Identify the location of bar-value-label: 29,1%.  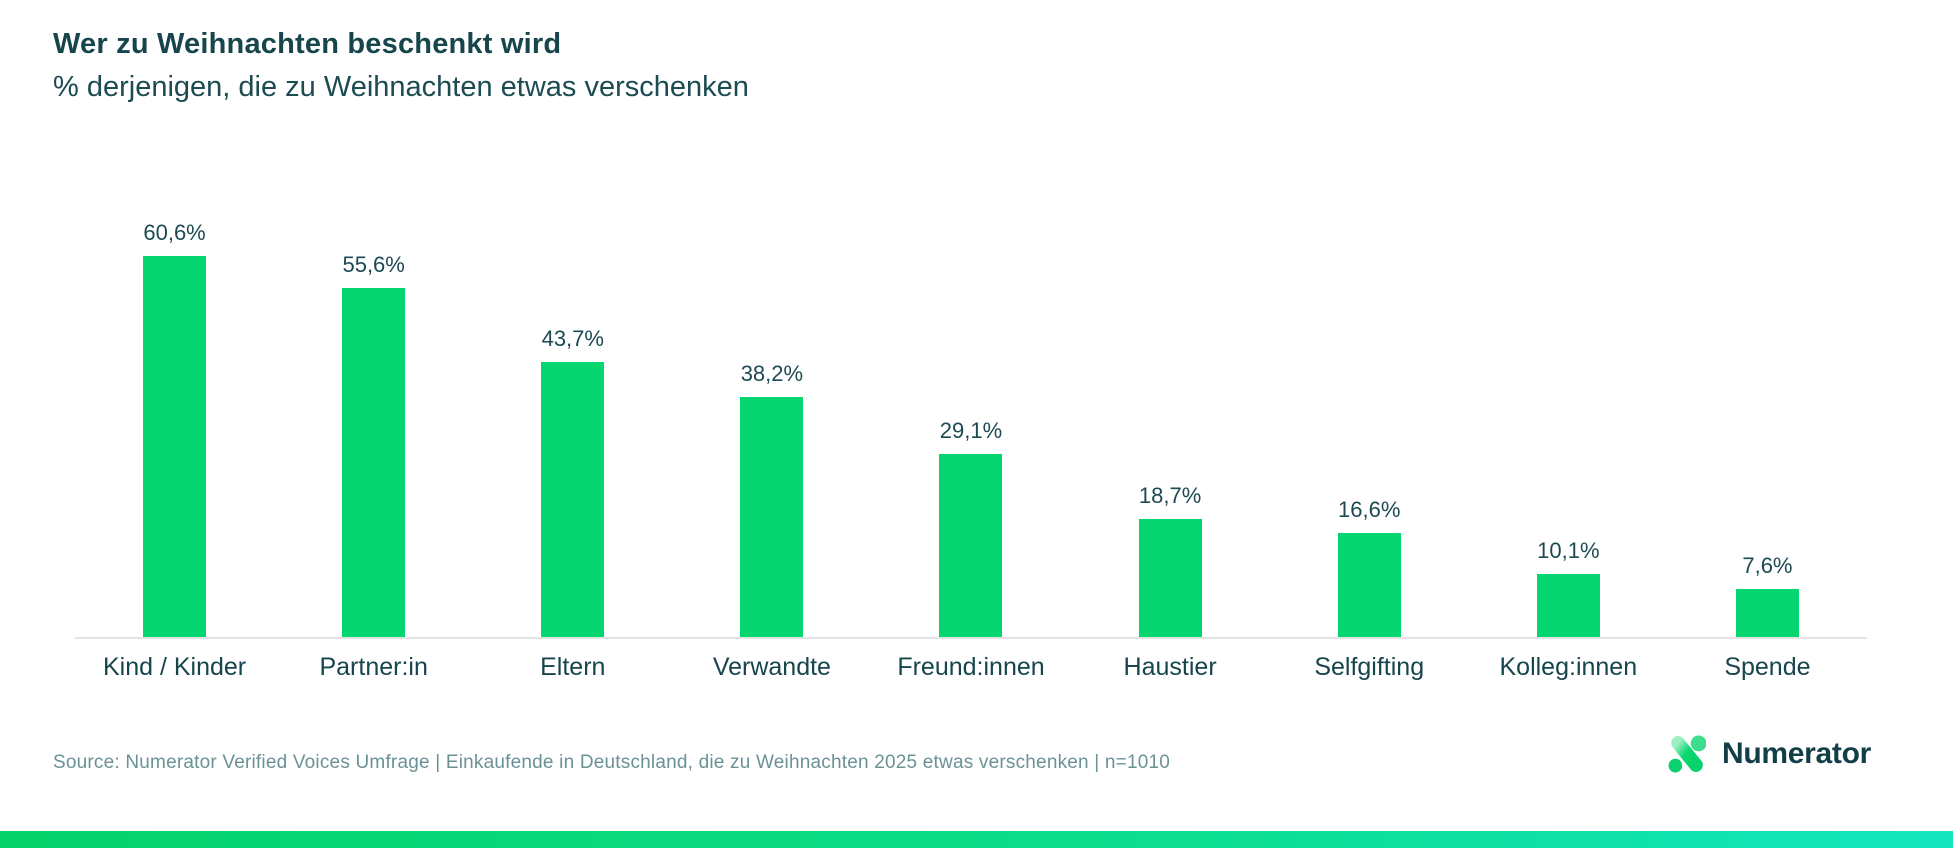
(971, 430).